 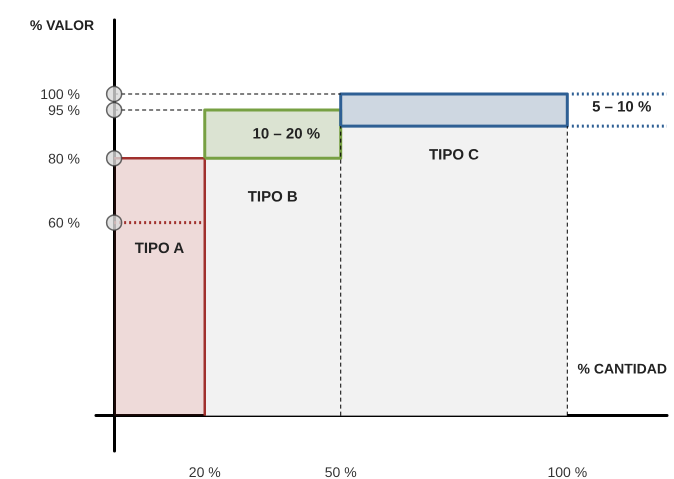 I want to click on annotation: TIPO C, so click(x=454, y=155).